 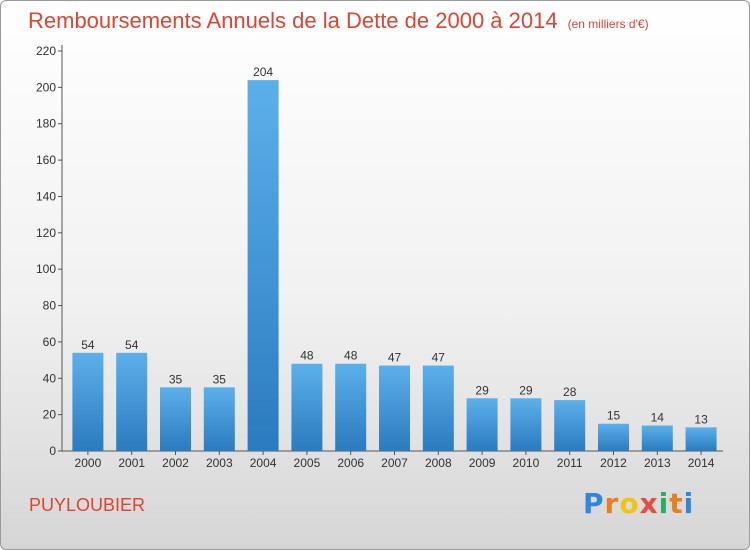 What do you see at coordinates (613, 437) in the screenshot?
I see `bar-2012` at bounding box center [613, 437].